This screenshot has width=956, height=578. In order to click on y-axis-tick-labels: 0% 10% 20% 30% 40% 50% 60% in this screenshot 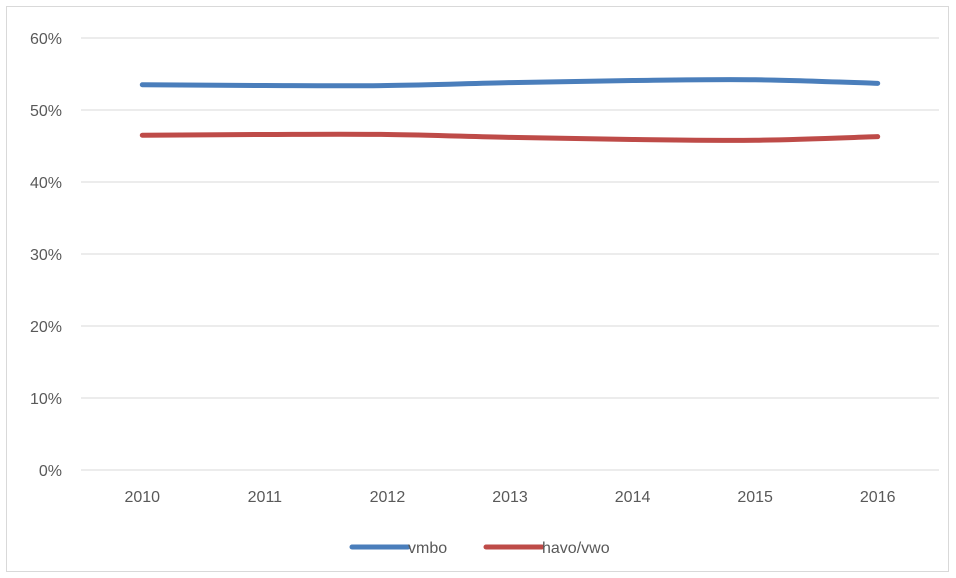, I will do `click(46, 255)`.